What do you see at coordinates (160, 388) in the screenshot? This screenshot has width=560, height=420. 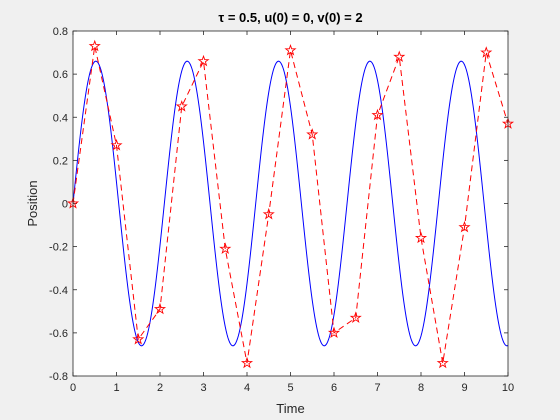 I see `x-tick-label: 2` at bounding box center [160, 388].